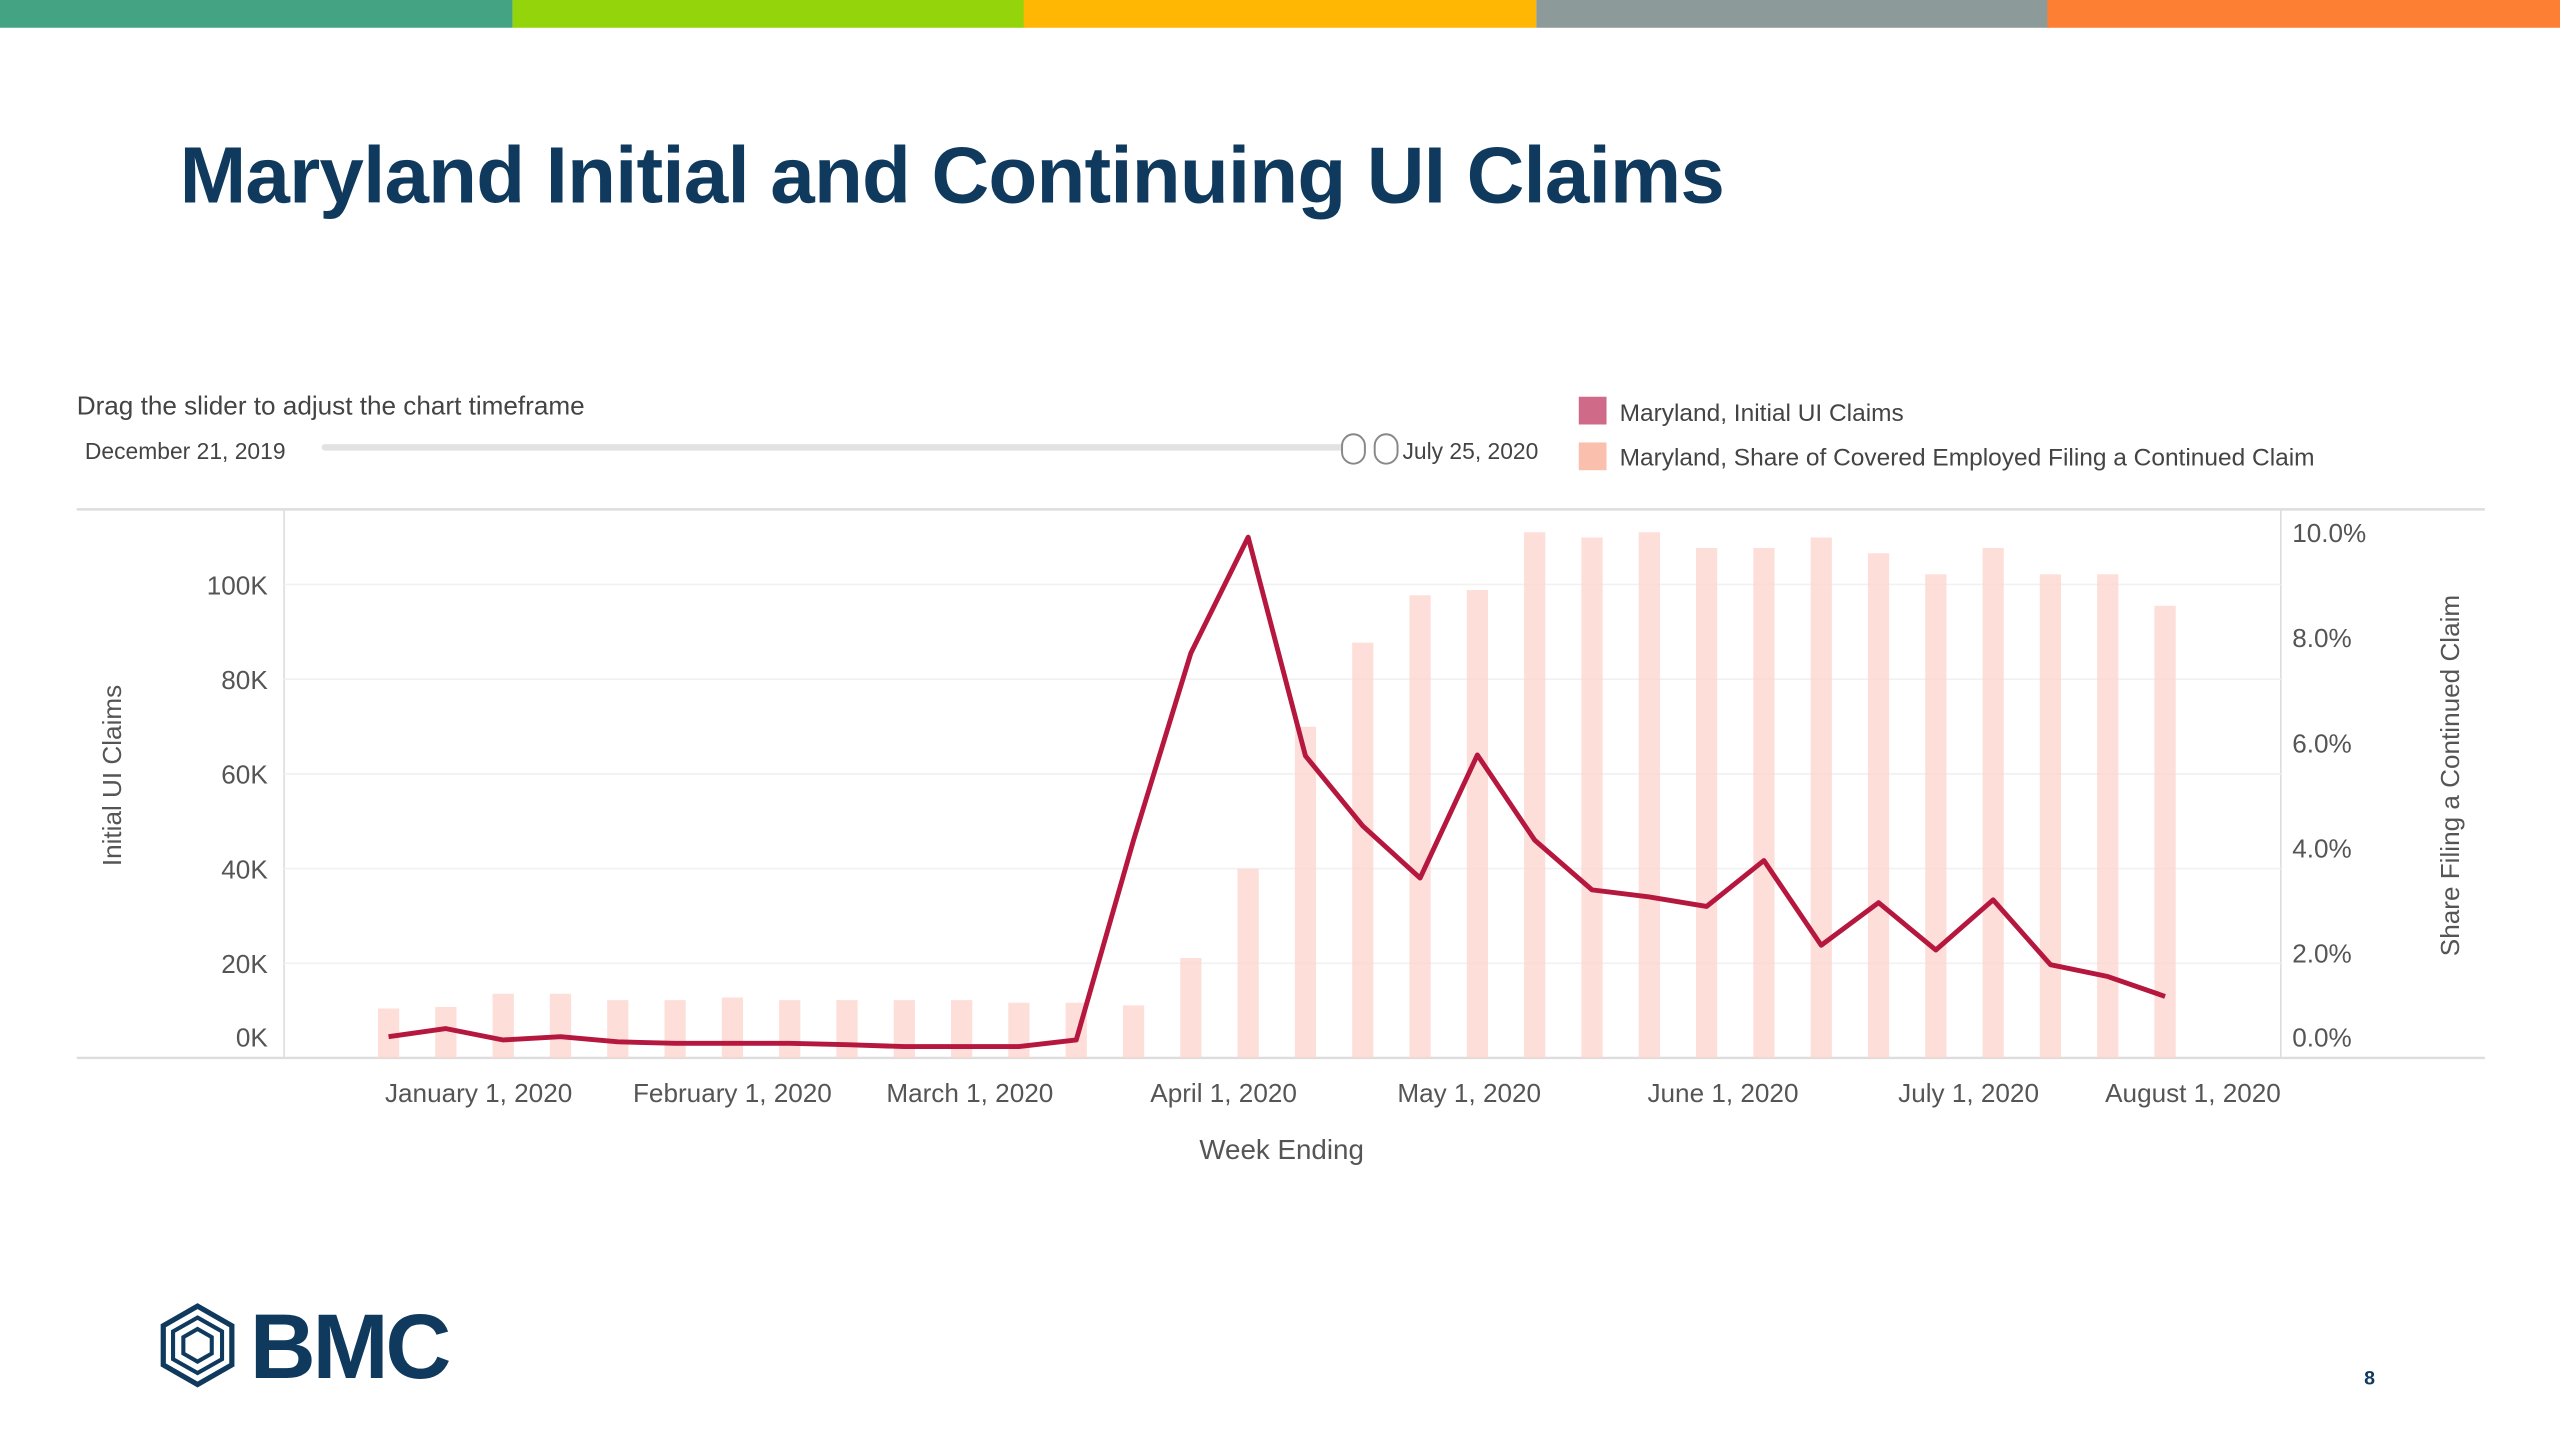  Describe the element at coordinates (1470, 451) in the screenshot. I see `slider-end-label: July 25, 2020` at that location.